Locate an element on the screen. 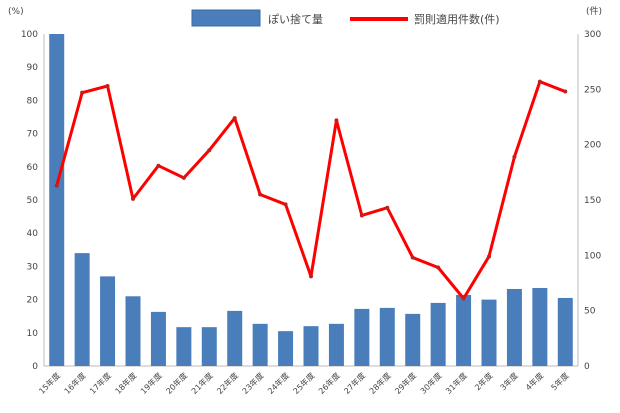 The width and height of the screenshot is (620, 413). left-tick-label: 0 is located at coordinates (35, 367).